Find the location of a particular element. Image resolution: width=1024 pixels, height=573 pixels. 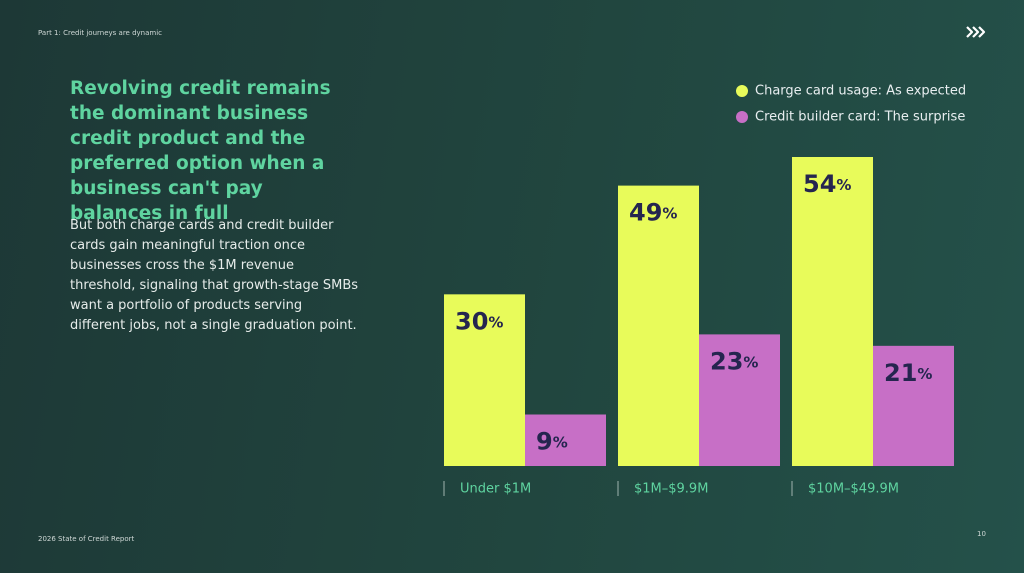

value-label: 23% is located at coordinates (734, 361).